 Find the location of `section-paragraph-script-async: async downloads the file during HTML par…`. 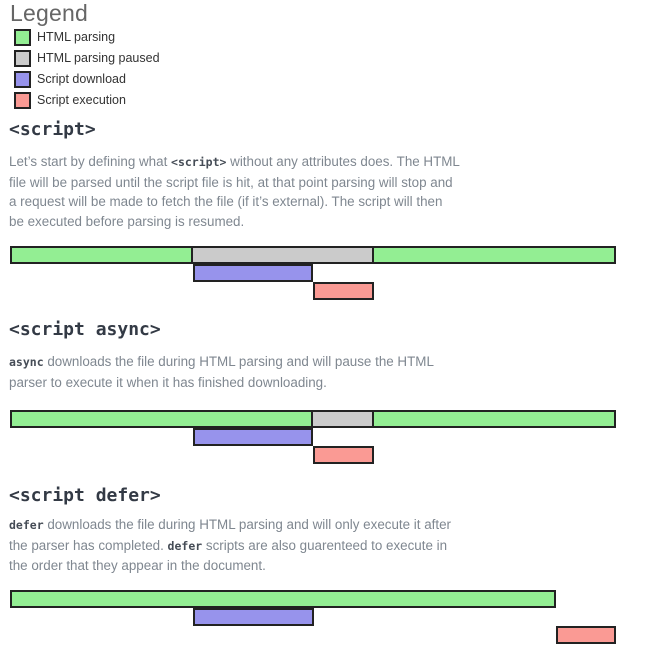

section-paragraph-script-async: async downloads the file during HTML par… is located at coordinates (235, 372).